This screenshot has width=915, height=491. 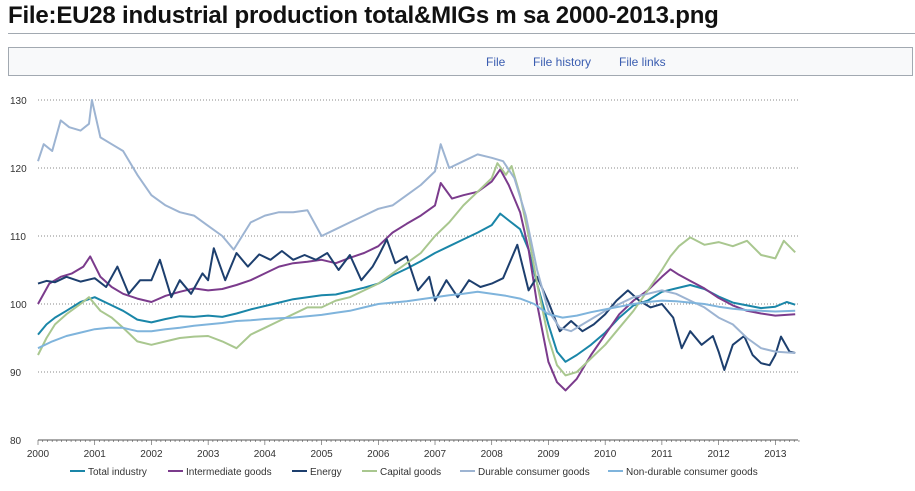 What do you see at coordinates (775, 454) in the screenshot?
I see `x-tick-label: 2013` at bounding box center [775, 454].